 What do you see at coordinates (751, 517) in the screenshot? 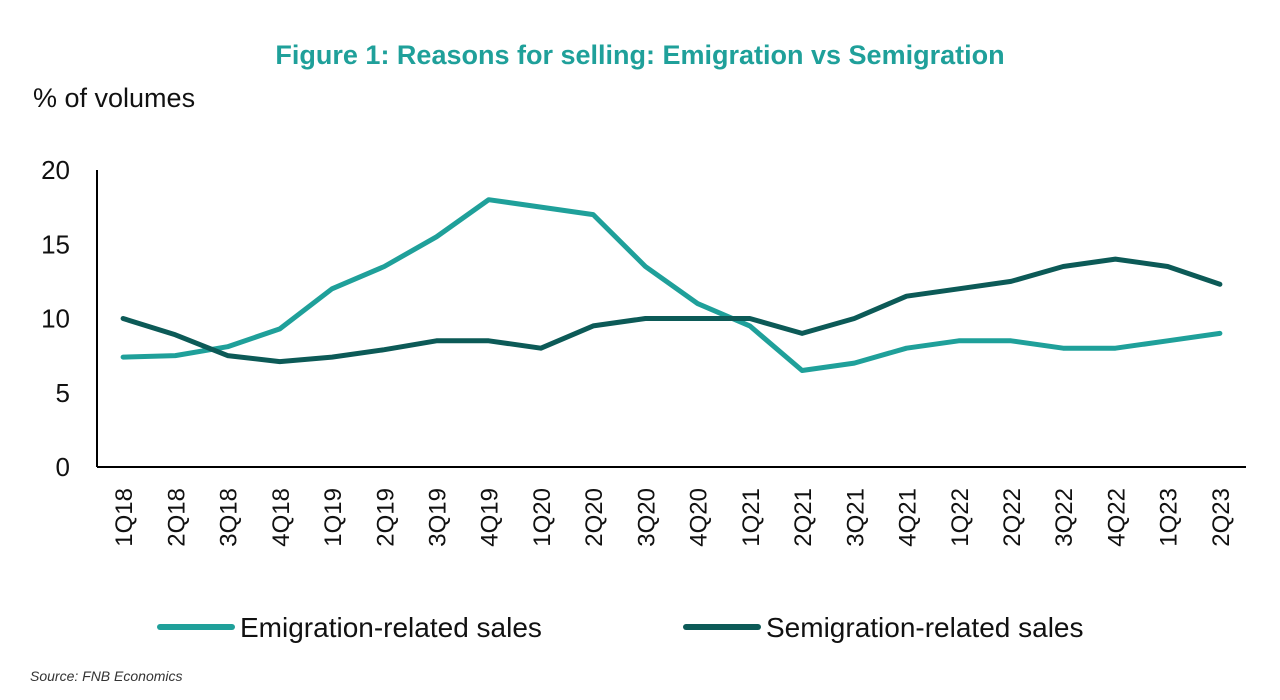
I see `x-tick-label: 1Q21` at bounding box center [751, 517].